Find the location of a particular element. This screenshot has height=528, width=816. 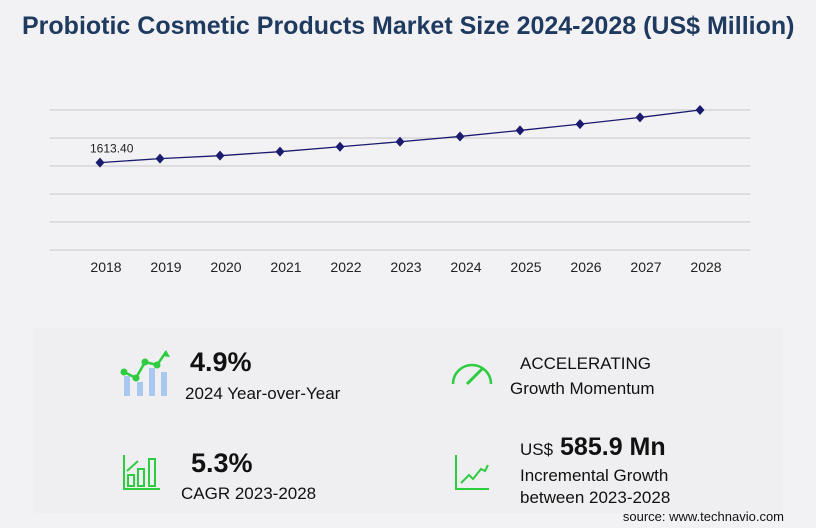

x-tick-label: 2022 is located at coordinates (345, 267).